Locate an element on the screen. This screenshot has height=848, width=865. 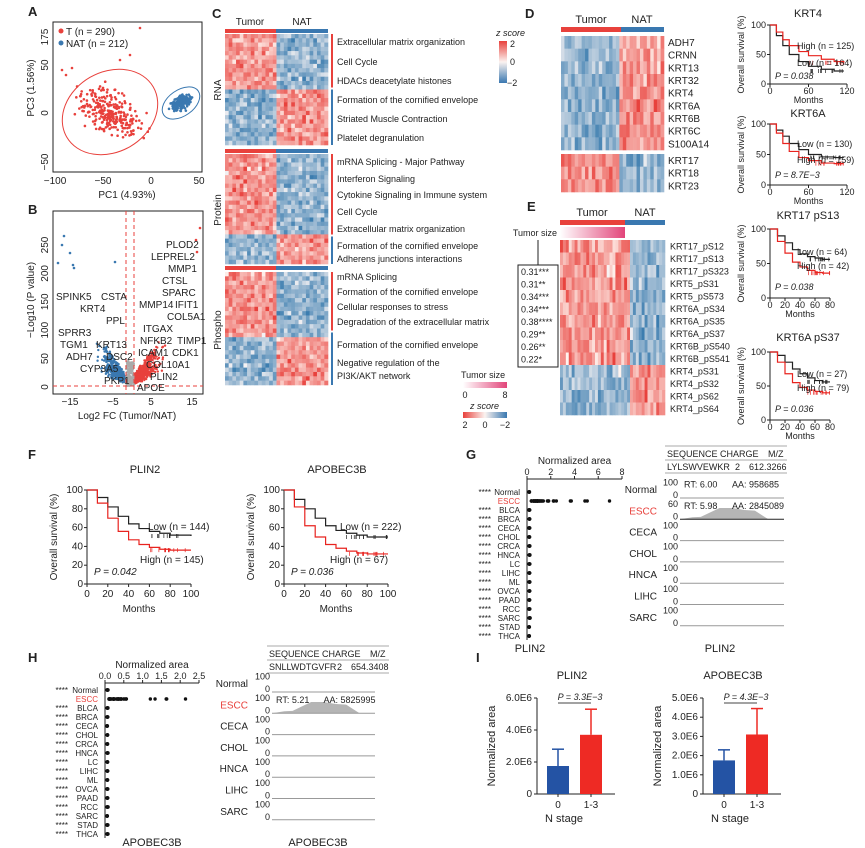
panel-label-e: E is located at coordinates (531, 206).